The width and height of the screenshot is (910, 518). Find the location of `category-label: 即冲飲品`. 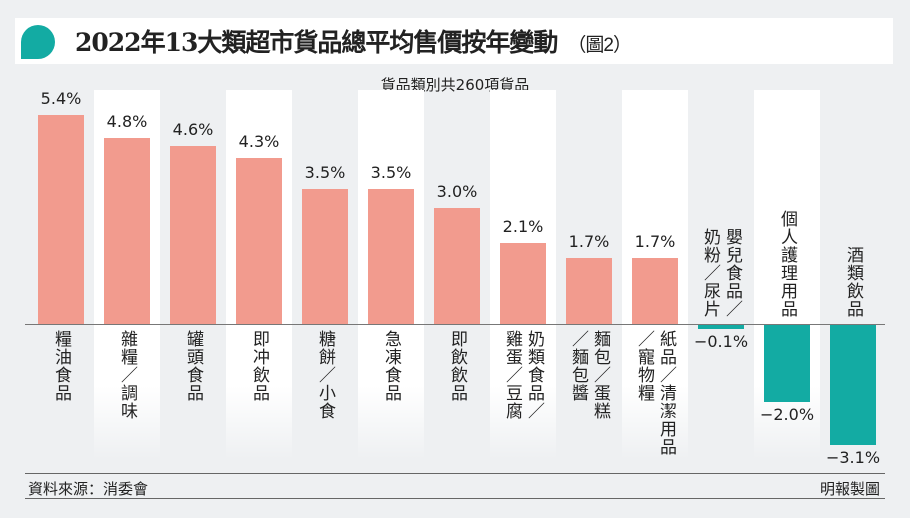

category-label: 即冲飲品 is located at coordinates (259, 366).